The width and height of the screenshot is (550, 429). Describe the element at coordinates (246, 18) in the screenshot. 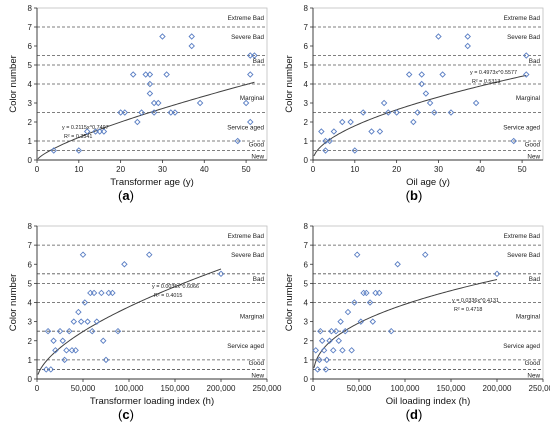

I see `band-label: Extreme Bad` at that location.